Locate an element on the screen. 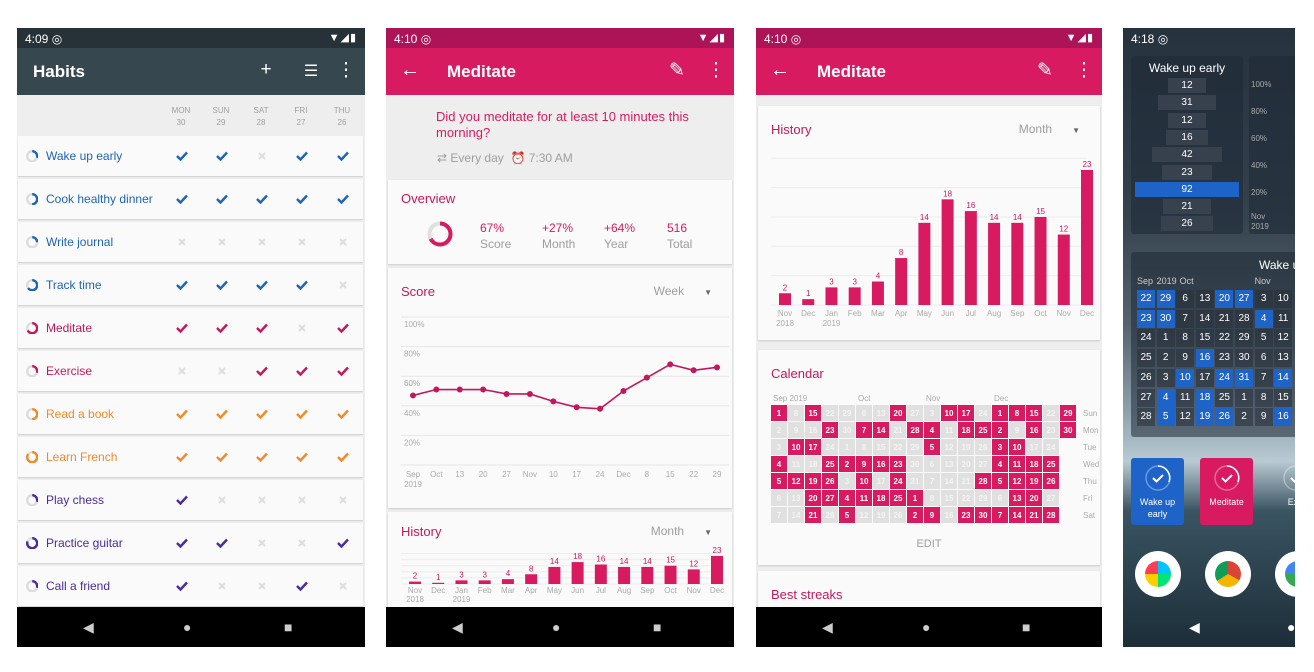  calendar-day: 23 is located at coordinates (1224, 358).